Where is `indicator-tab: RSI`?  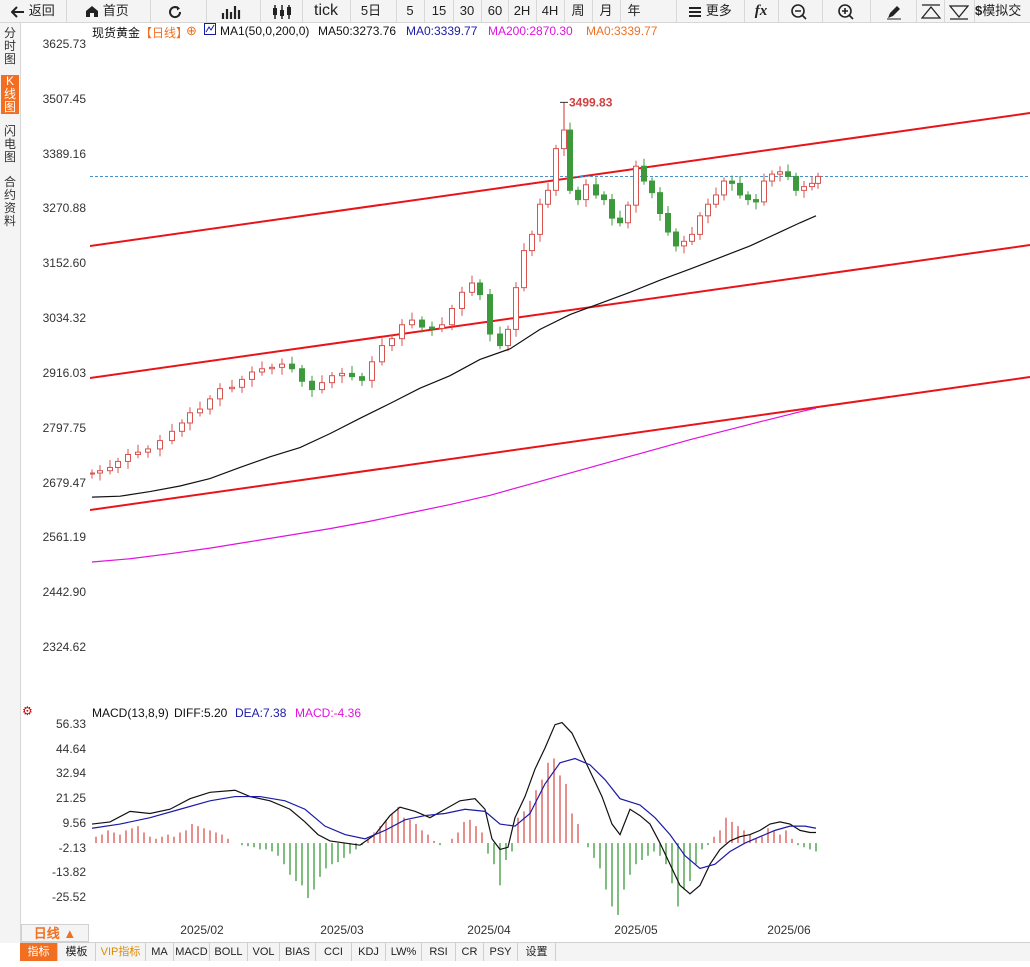
indicator-tab: RSI is located at coordinates (439, 952).